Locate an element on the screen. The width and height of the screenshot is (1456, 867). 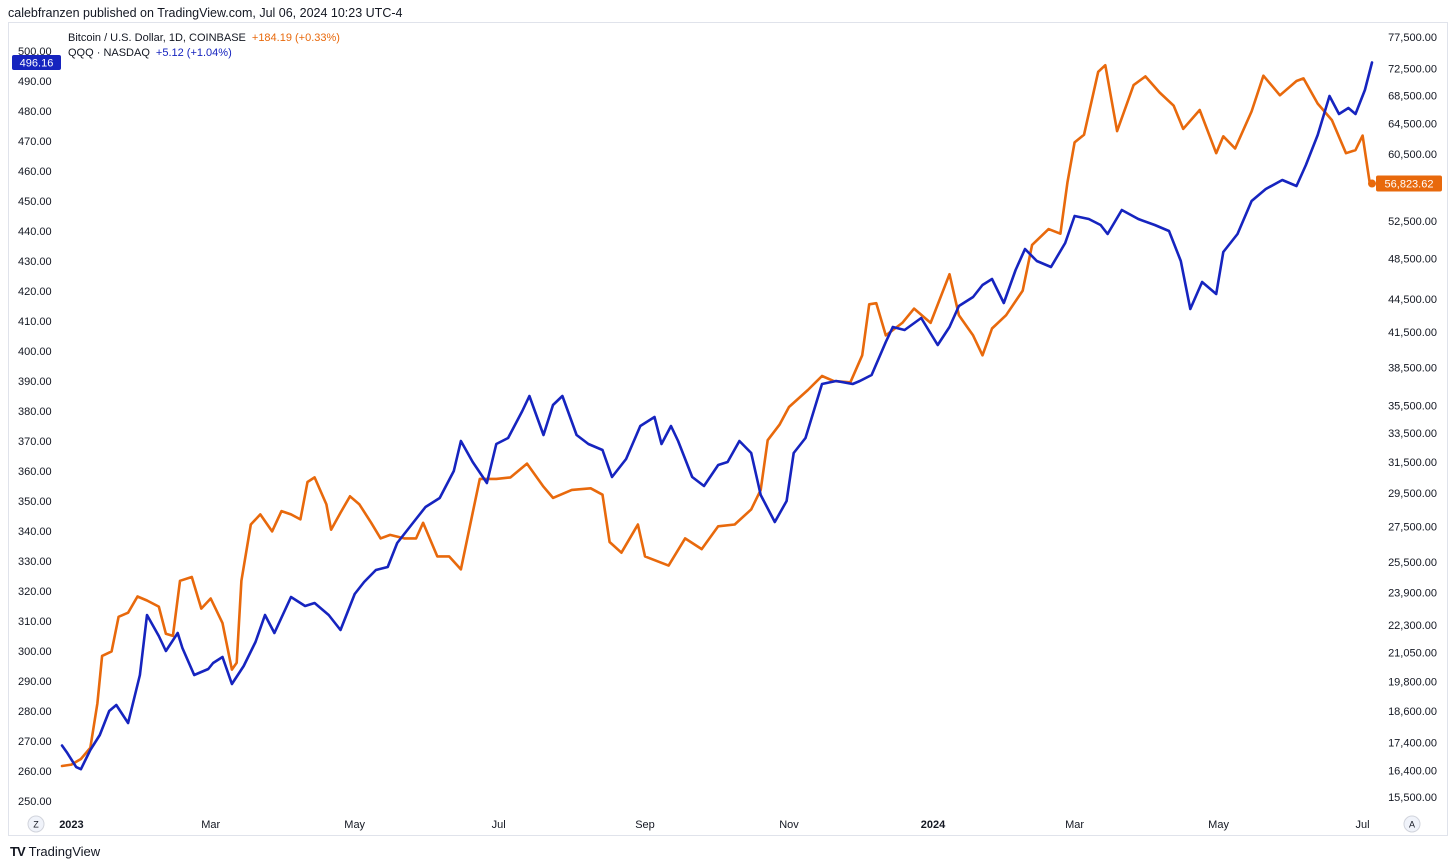
scale-button-right is located at coordinates (1412, 824).